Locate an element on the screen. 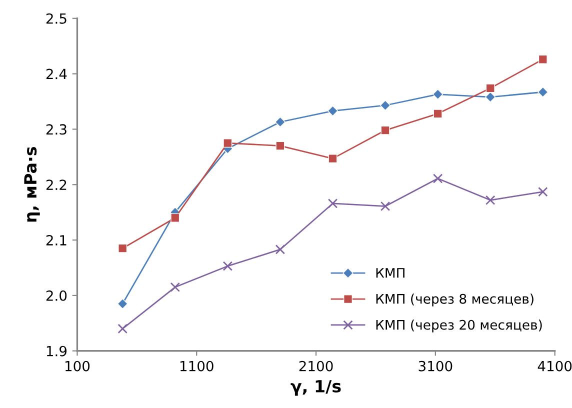 The width and height of the screenshot is (572, 408). y-axis-title: η, мPa·s is located at coordinates (32, 184).